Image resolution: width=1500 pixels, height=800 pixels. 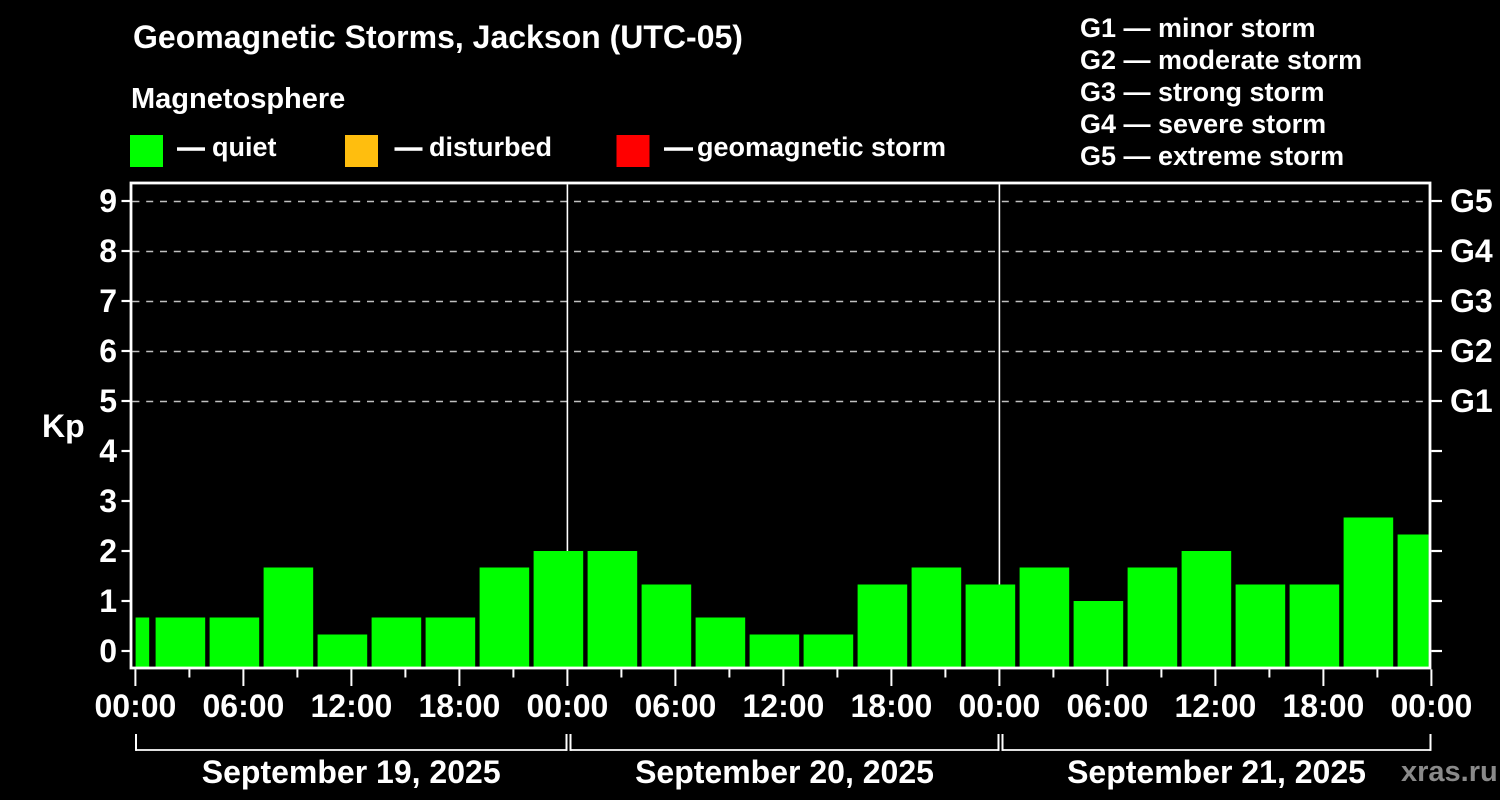 I want to click on svg-text: 1, so click(x=108, y=601).